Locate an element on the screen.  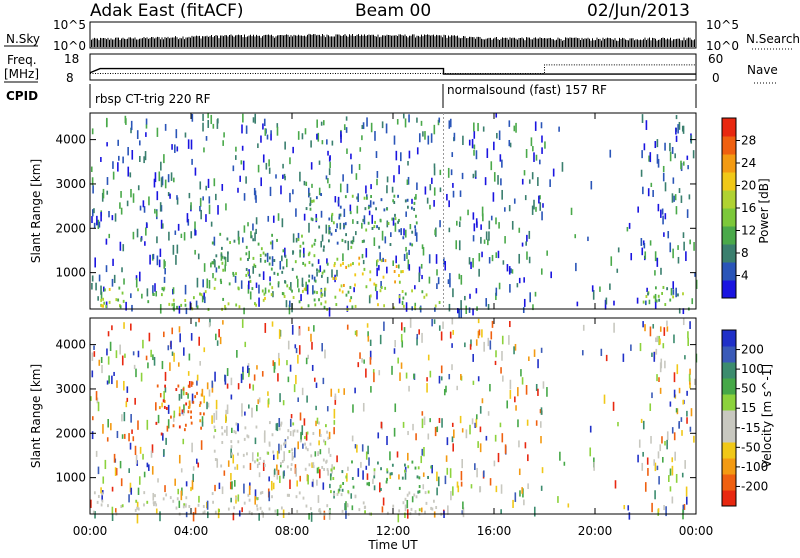
beam-label: Beam 00 is located at coordinates (393, 11).